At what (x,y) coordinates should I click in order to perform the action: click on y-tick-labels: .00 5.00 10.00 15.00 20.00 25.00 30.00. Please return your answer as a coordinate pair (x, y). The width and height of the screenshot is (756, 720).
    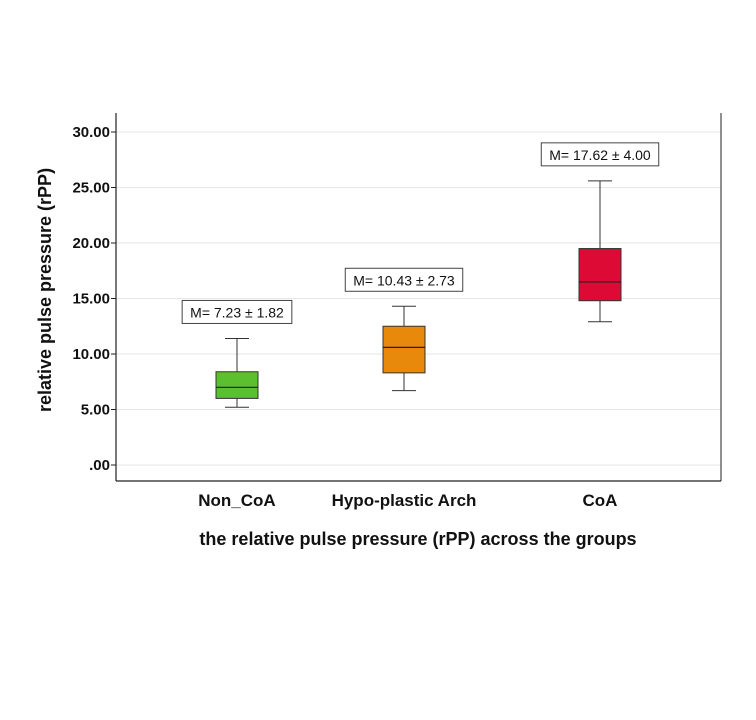
    Looking at the image, I should click on (94, 299).